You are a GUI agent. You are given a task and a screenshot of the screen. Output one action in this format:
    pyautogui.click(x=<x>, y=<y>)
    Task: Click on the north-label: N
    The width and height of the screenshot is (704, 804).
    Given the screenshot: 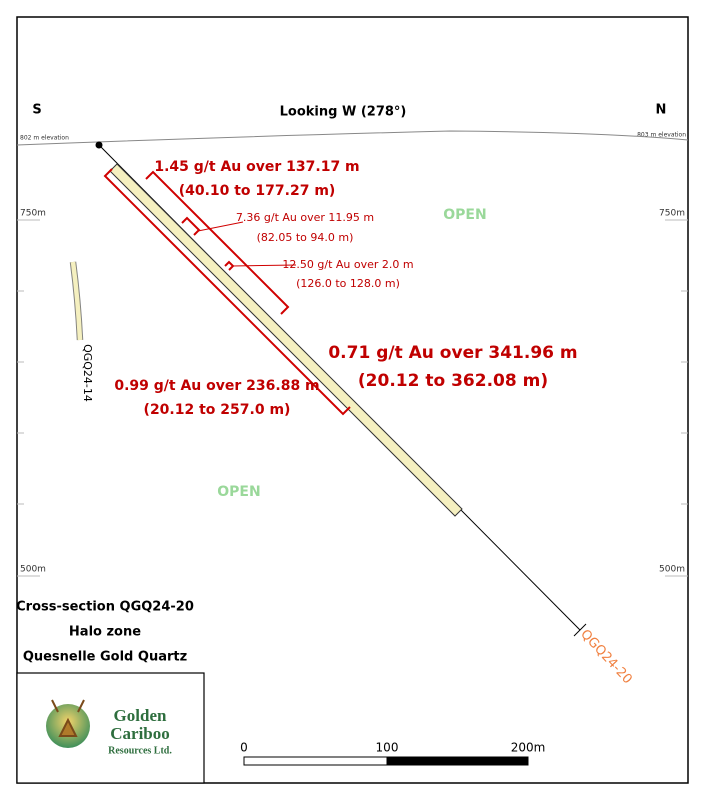 What is the action you would take?
    pyautogui.click(x=661, y=110)
    